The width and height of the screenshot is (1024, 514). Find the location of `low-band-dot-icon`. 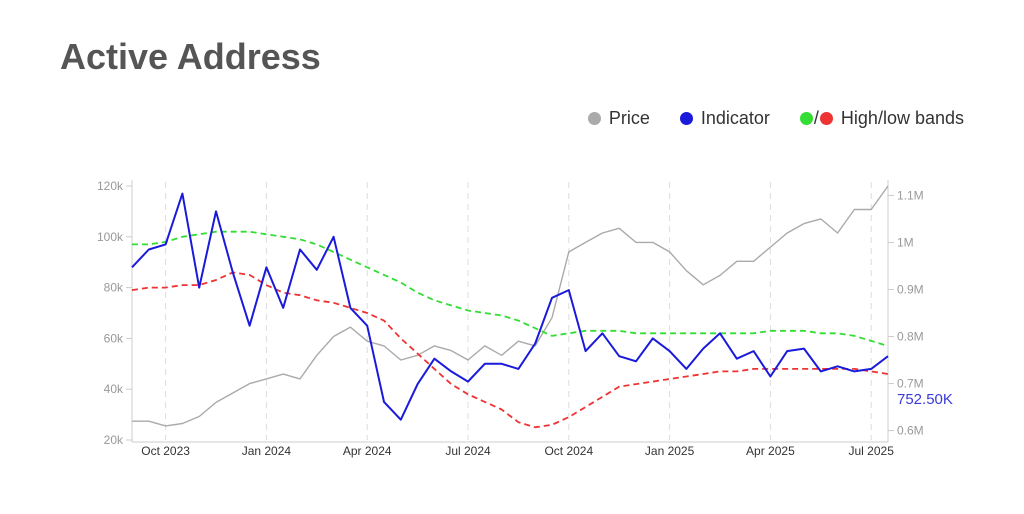

low-band-dot-icon is located at coordinates (826, 118).